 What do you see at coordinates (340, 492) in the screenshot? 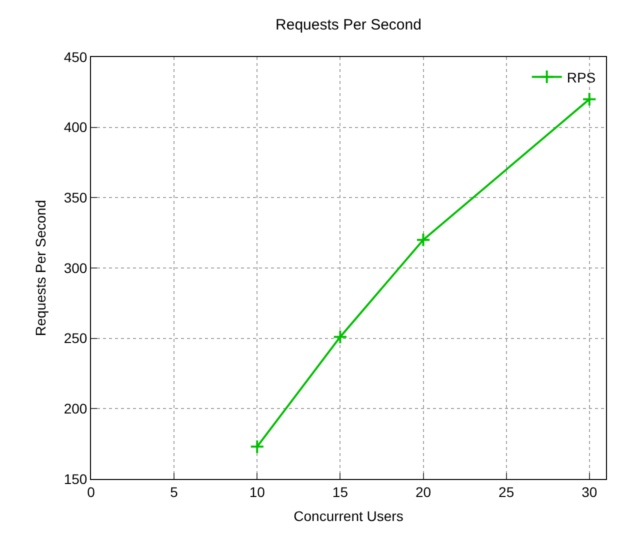
I see `x-tick-label: 15` at bounding box center [340, 492].